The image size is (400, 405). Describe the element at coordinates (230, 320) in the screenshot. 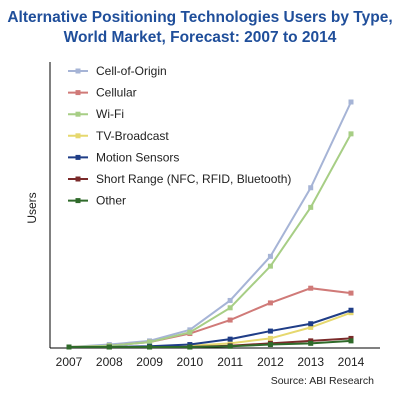

I see `data-point-2-2011` at that location.